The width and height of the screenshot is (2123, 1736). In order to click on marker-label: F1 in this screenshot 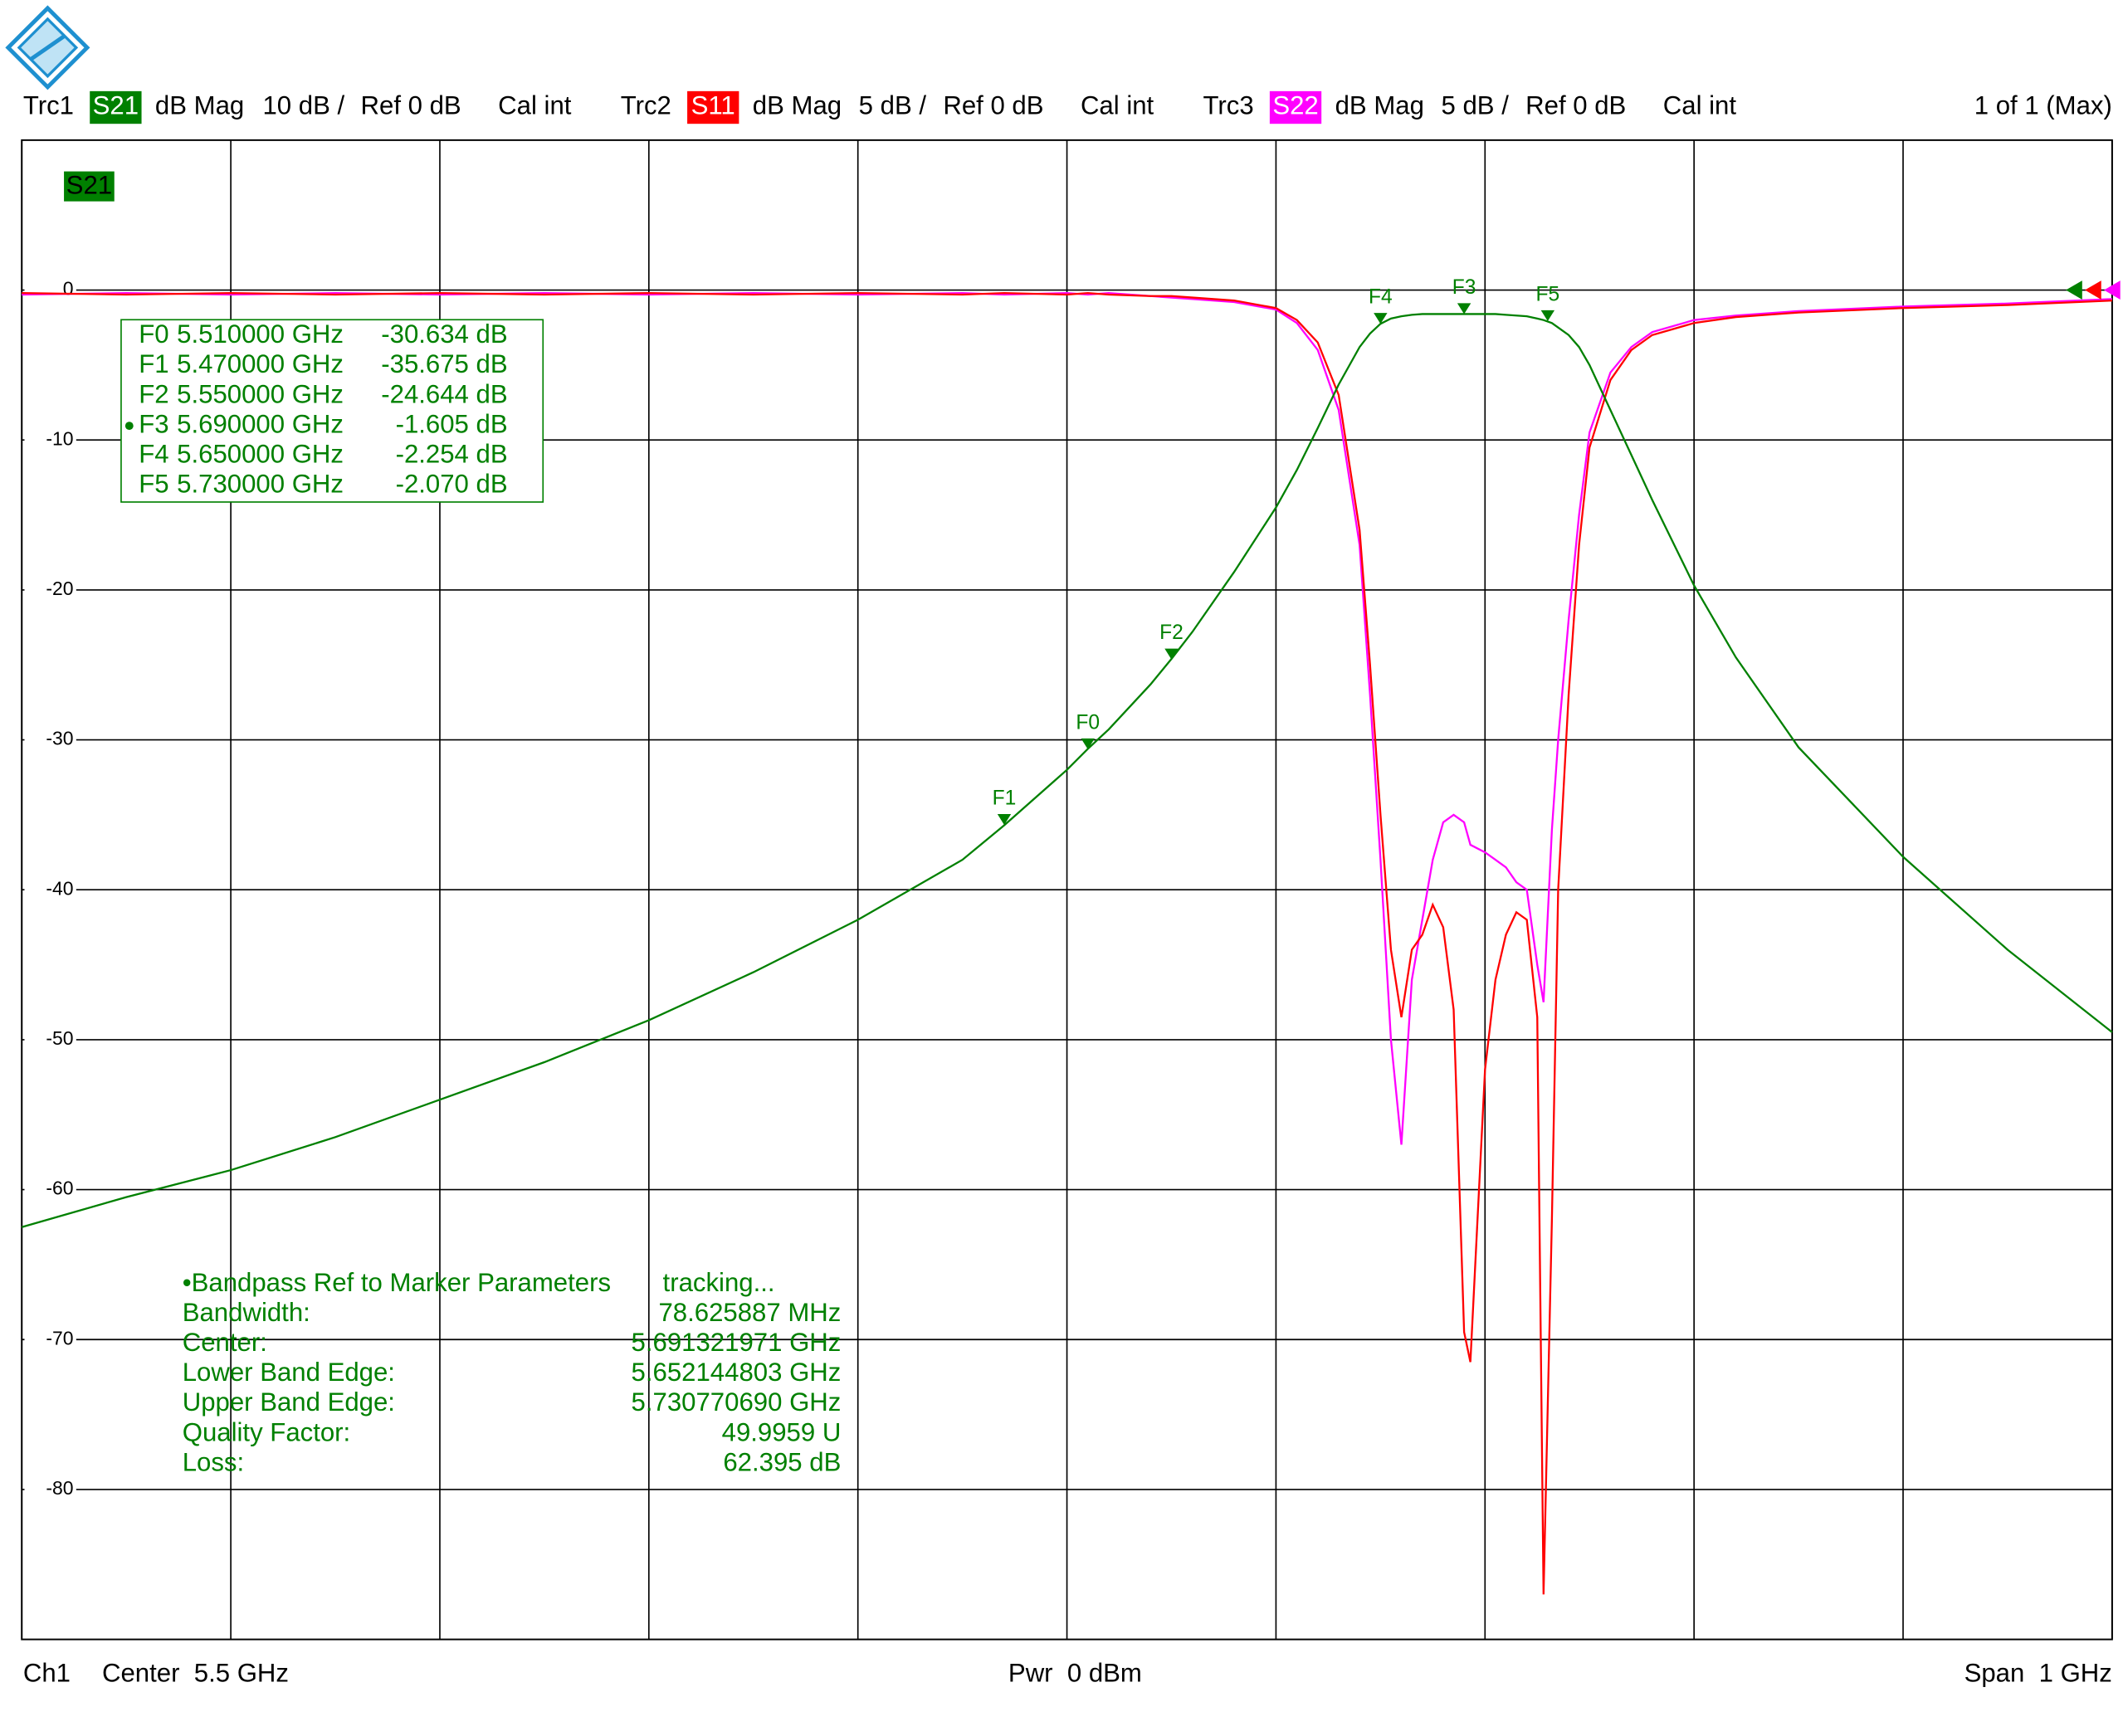, I will do `click(1005, 798)`.